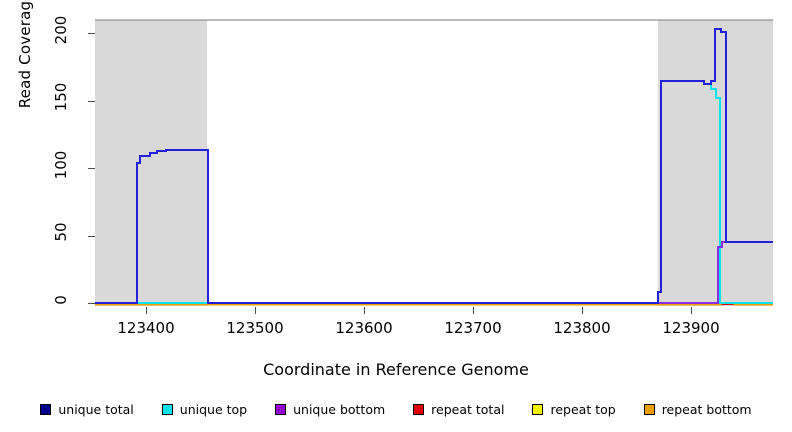  Describe the element at coordinates (213, 409) in the screenshot. I see `legend-label-unique-top: unique top` at that location.